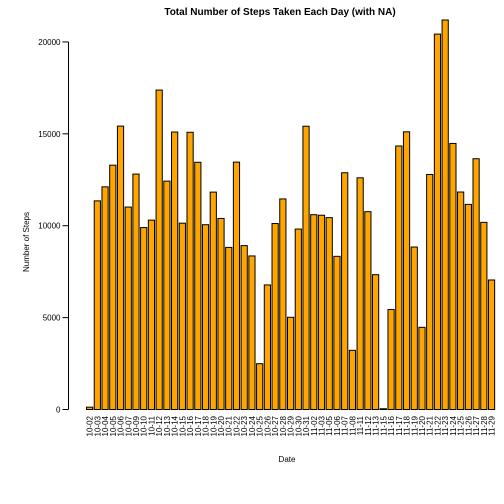 The height and width of the screenshot is (504, 504). What do you see at coordinates (314, 425) in the screenshot?
I see `x-tick-label: 11-02` at bounding box center [314, 425].